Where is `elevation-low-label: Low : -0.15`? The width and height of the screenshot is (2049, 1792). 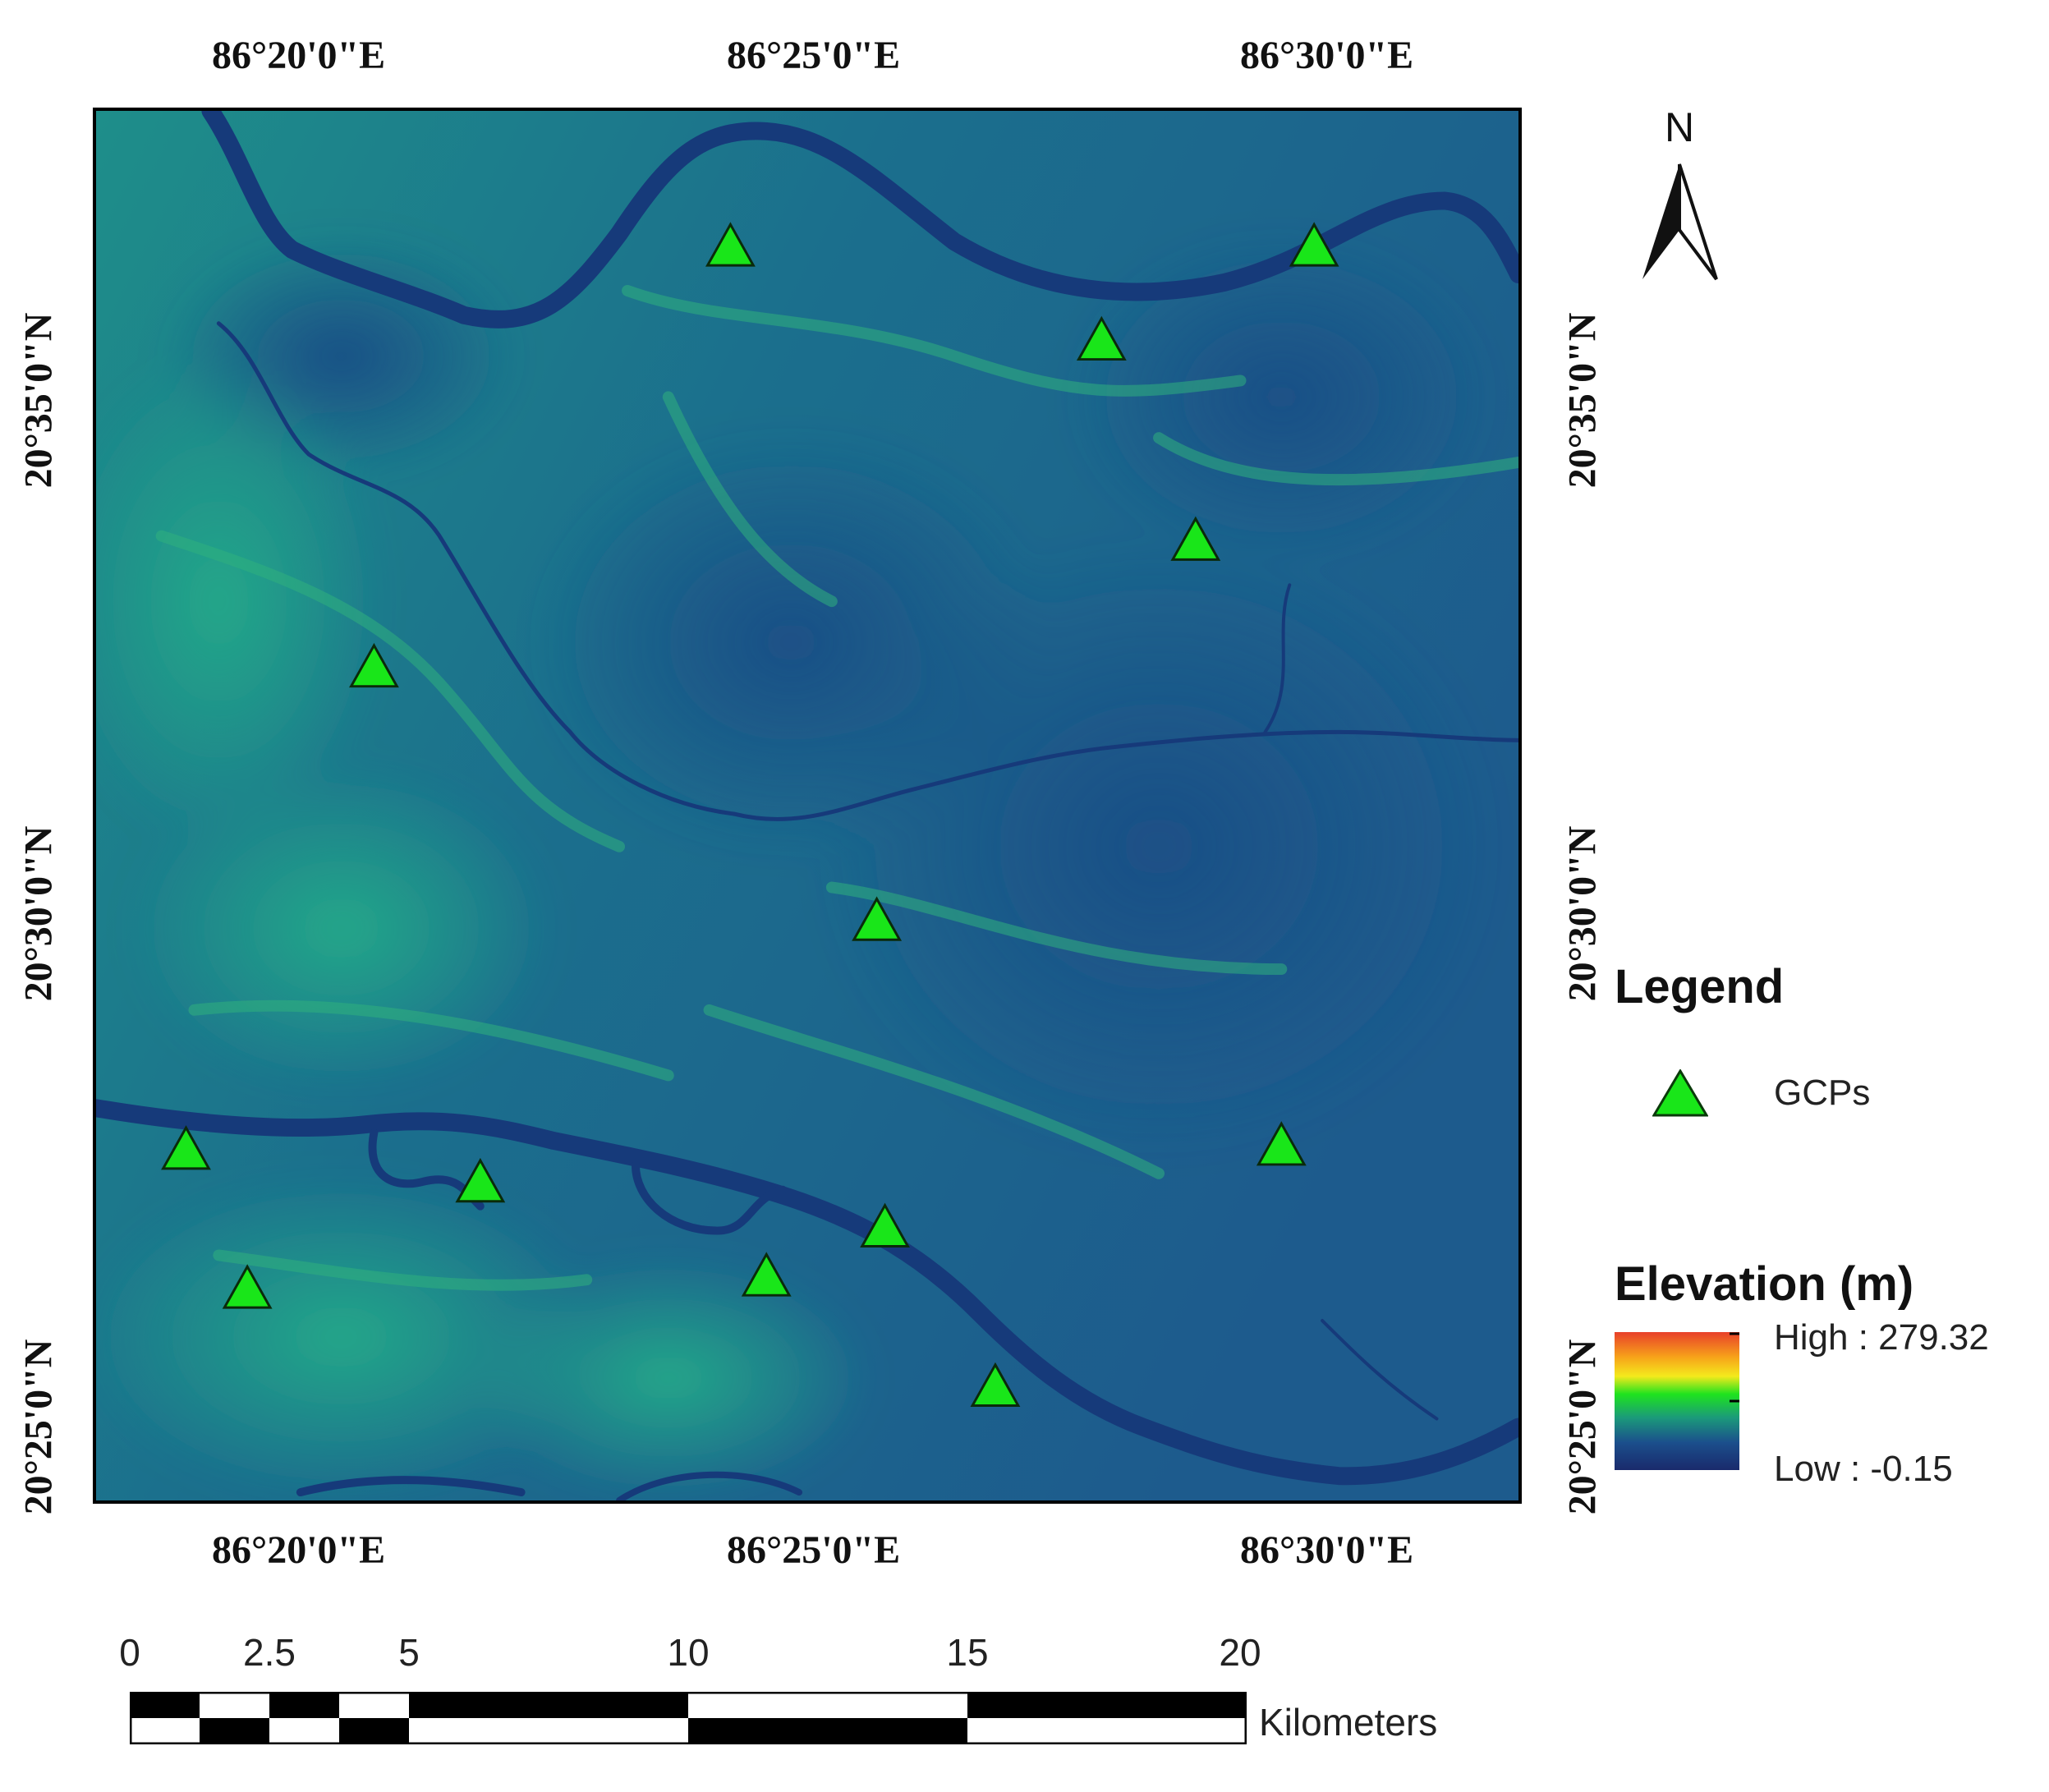 elevation-low-label: Low : -0.15 is located at coordinates (1864, 1469).